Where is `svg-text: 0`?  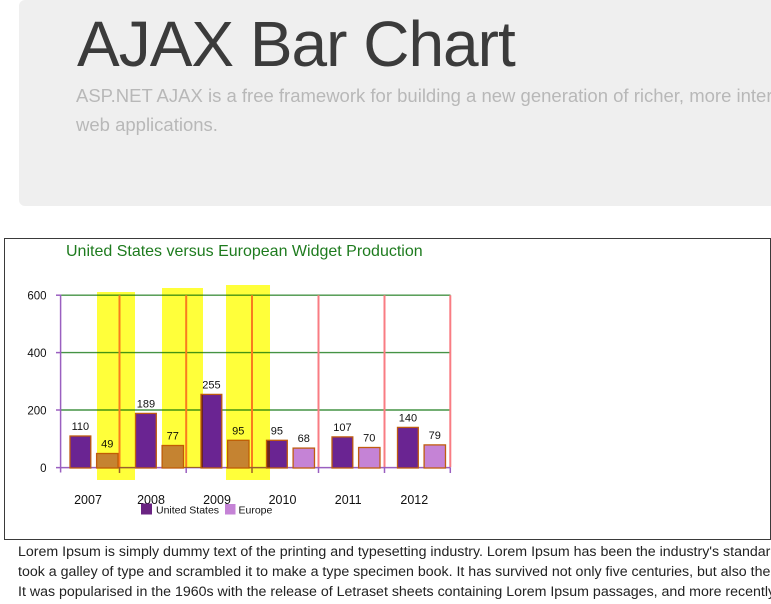
svg-text: 0 is located at coordinates (43, 469).